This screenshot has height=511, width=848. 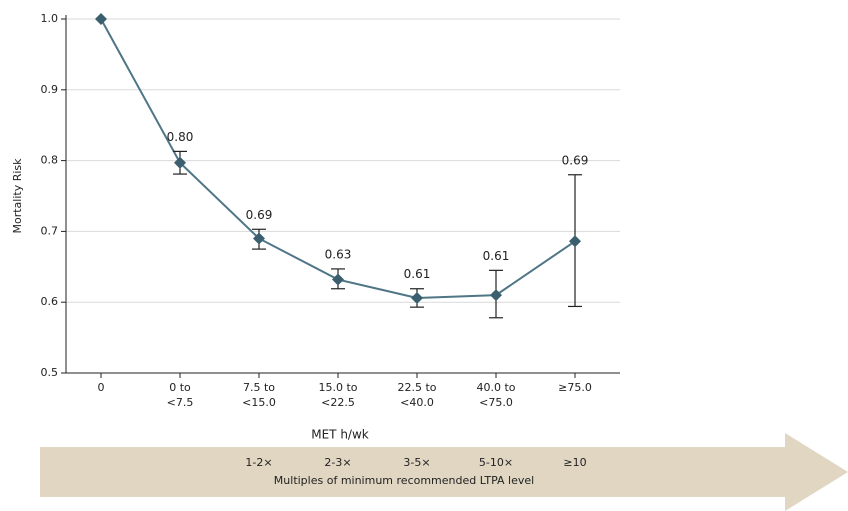 I want to click on y-axis-label: Mortality Risk, so click(x=17, y=196).